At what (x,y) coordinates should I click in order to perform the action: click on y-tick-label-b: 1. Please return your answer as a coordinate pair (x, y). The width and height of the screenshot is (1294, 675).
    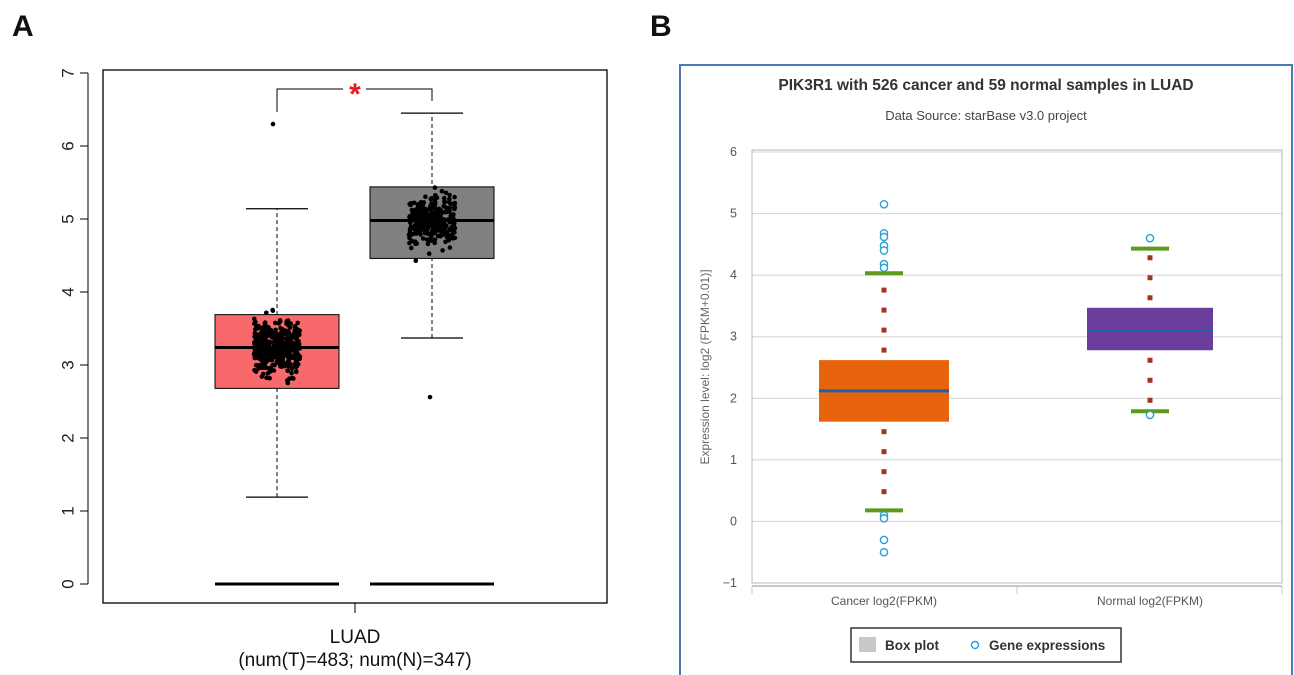
    Looking at the image, I should click on (733, 460).